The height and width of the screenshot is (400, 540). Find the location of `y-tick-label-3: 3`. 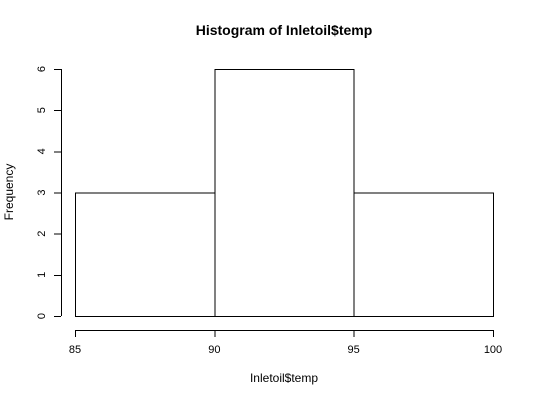

y-tick-label-3: 3 is located at coordinates (42, 192).